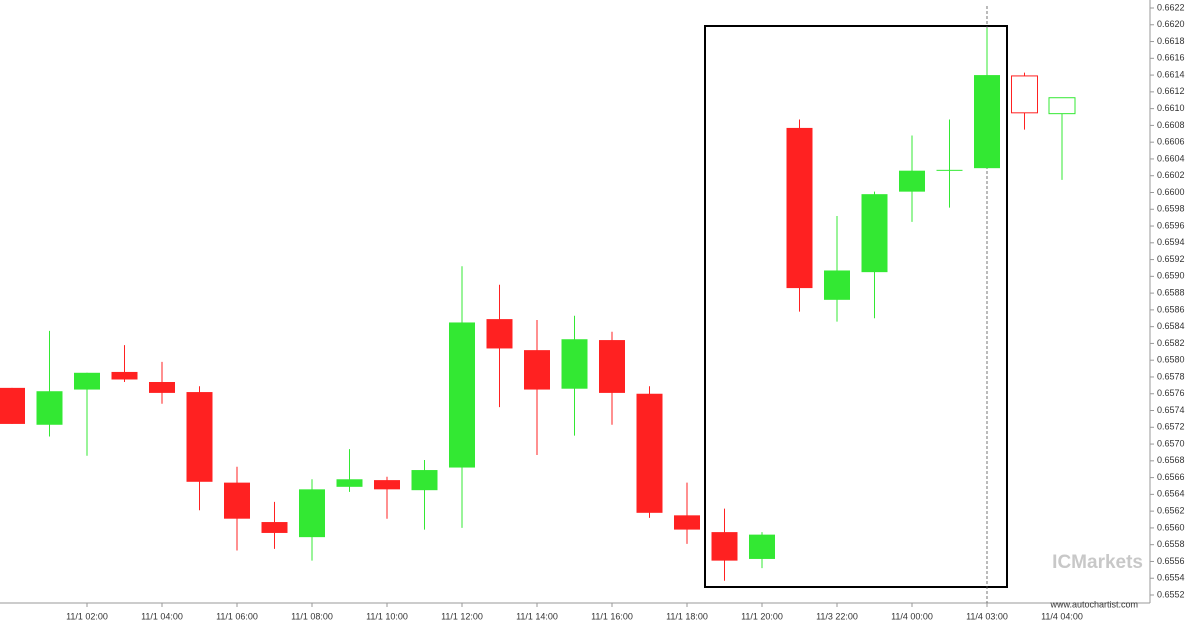  What do you see at coordinates (1171, 192) in the screenshot?
I see `y-tick-label: 0.6600` at bounding box center [1171, 192].